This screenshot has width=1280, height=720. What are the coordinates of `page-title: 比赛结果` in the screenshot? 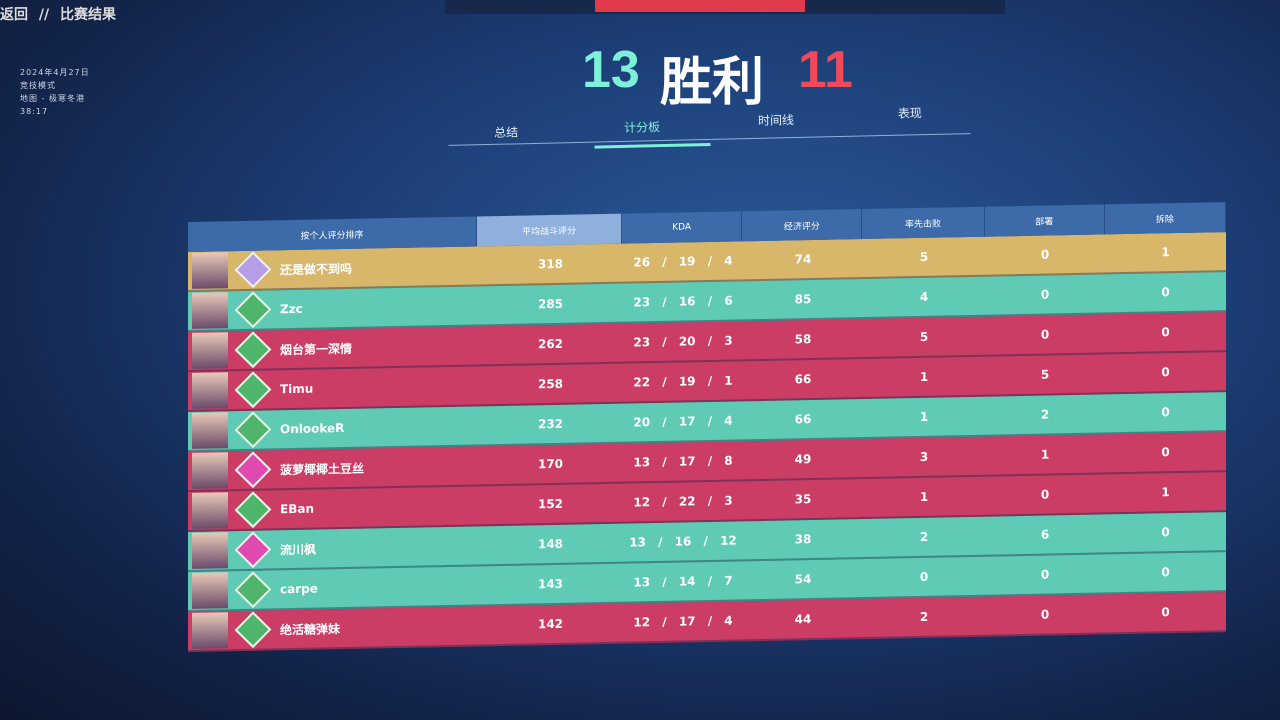 It's located at (87, 15).